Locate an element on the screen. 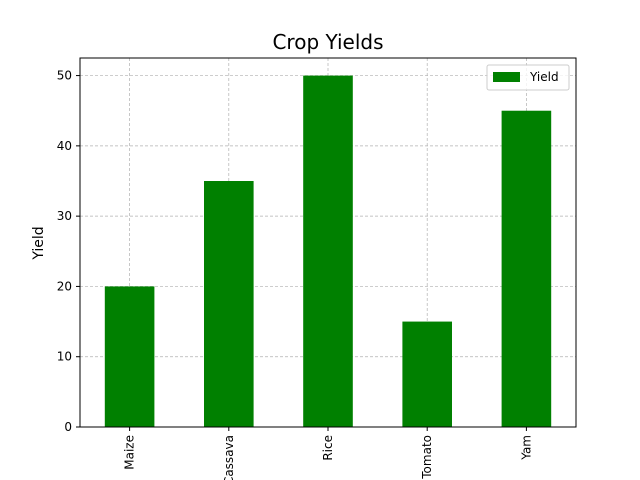 This screenshot has width=640, height=480. bar-rice is located at coordinates (328, 251).